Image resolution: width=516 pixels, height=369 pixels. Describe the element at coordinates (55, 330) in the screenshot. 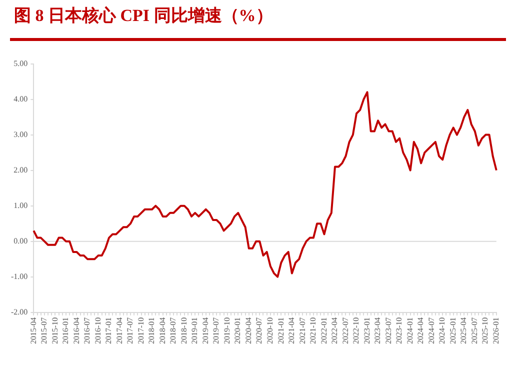

I see `x-tick-label: 2015-10` at that location.